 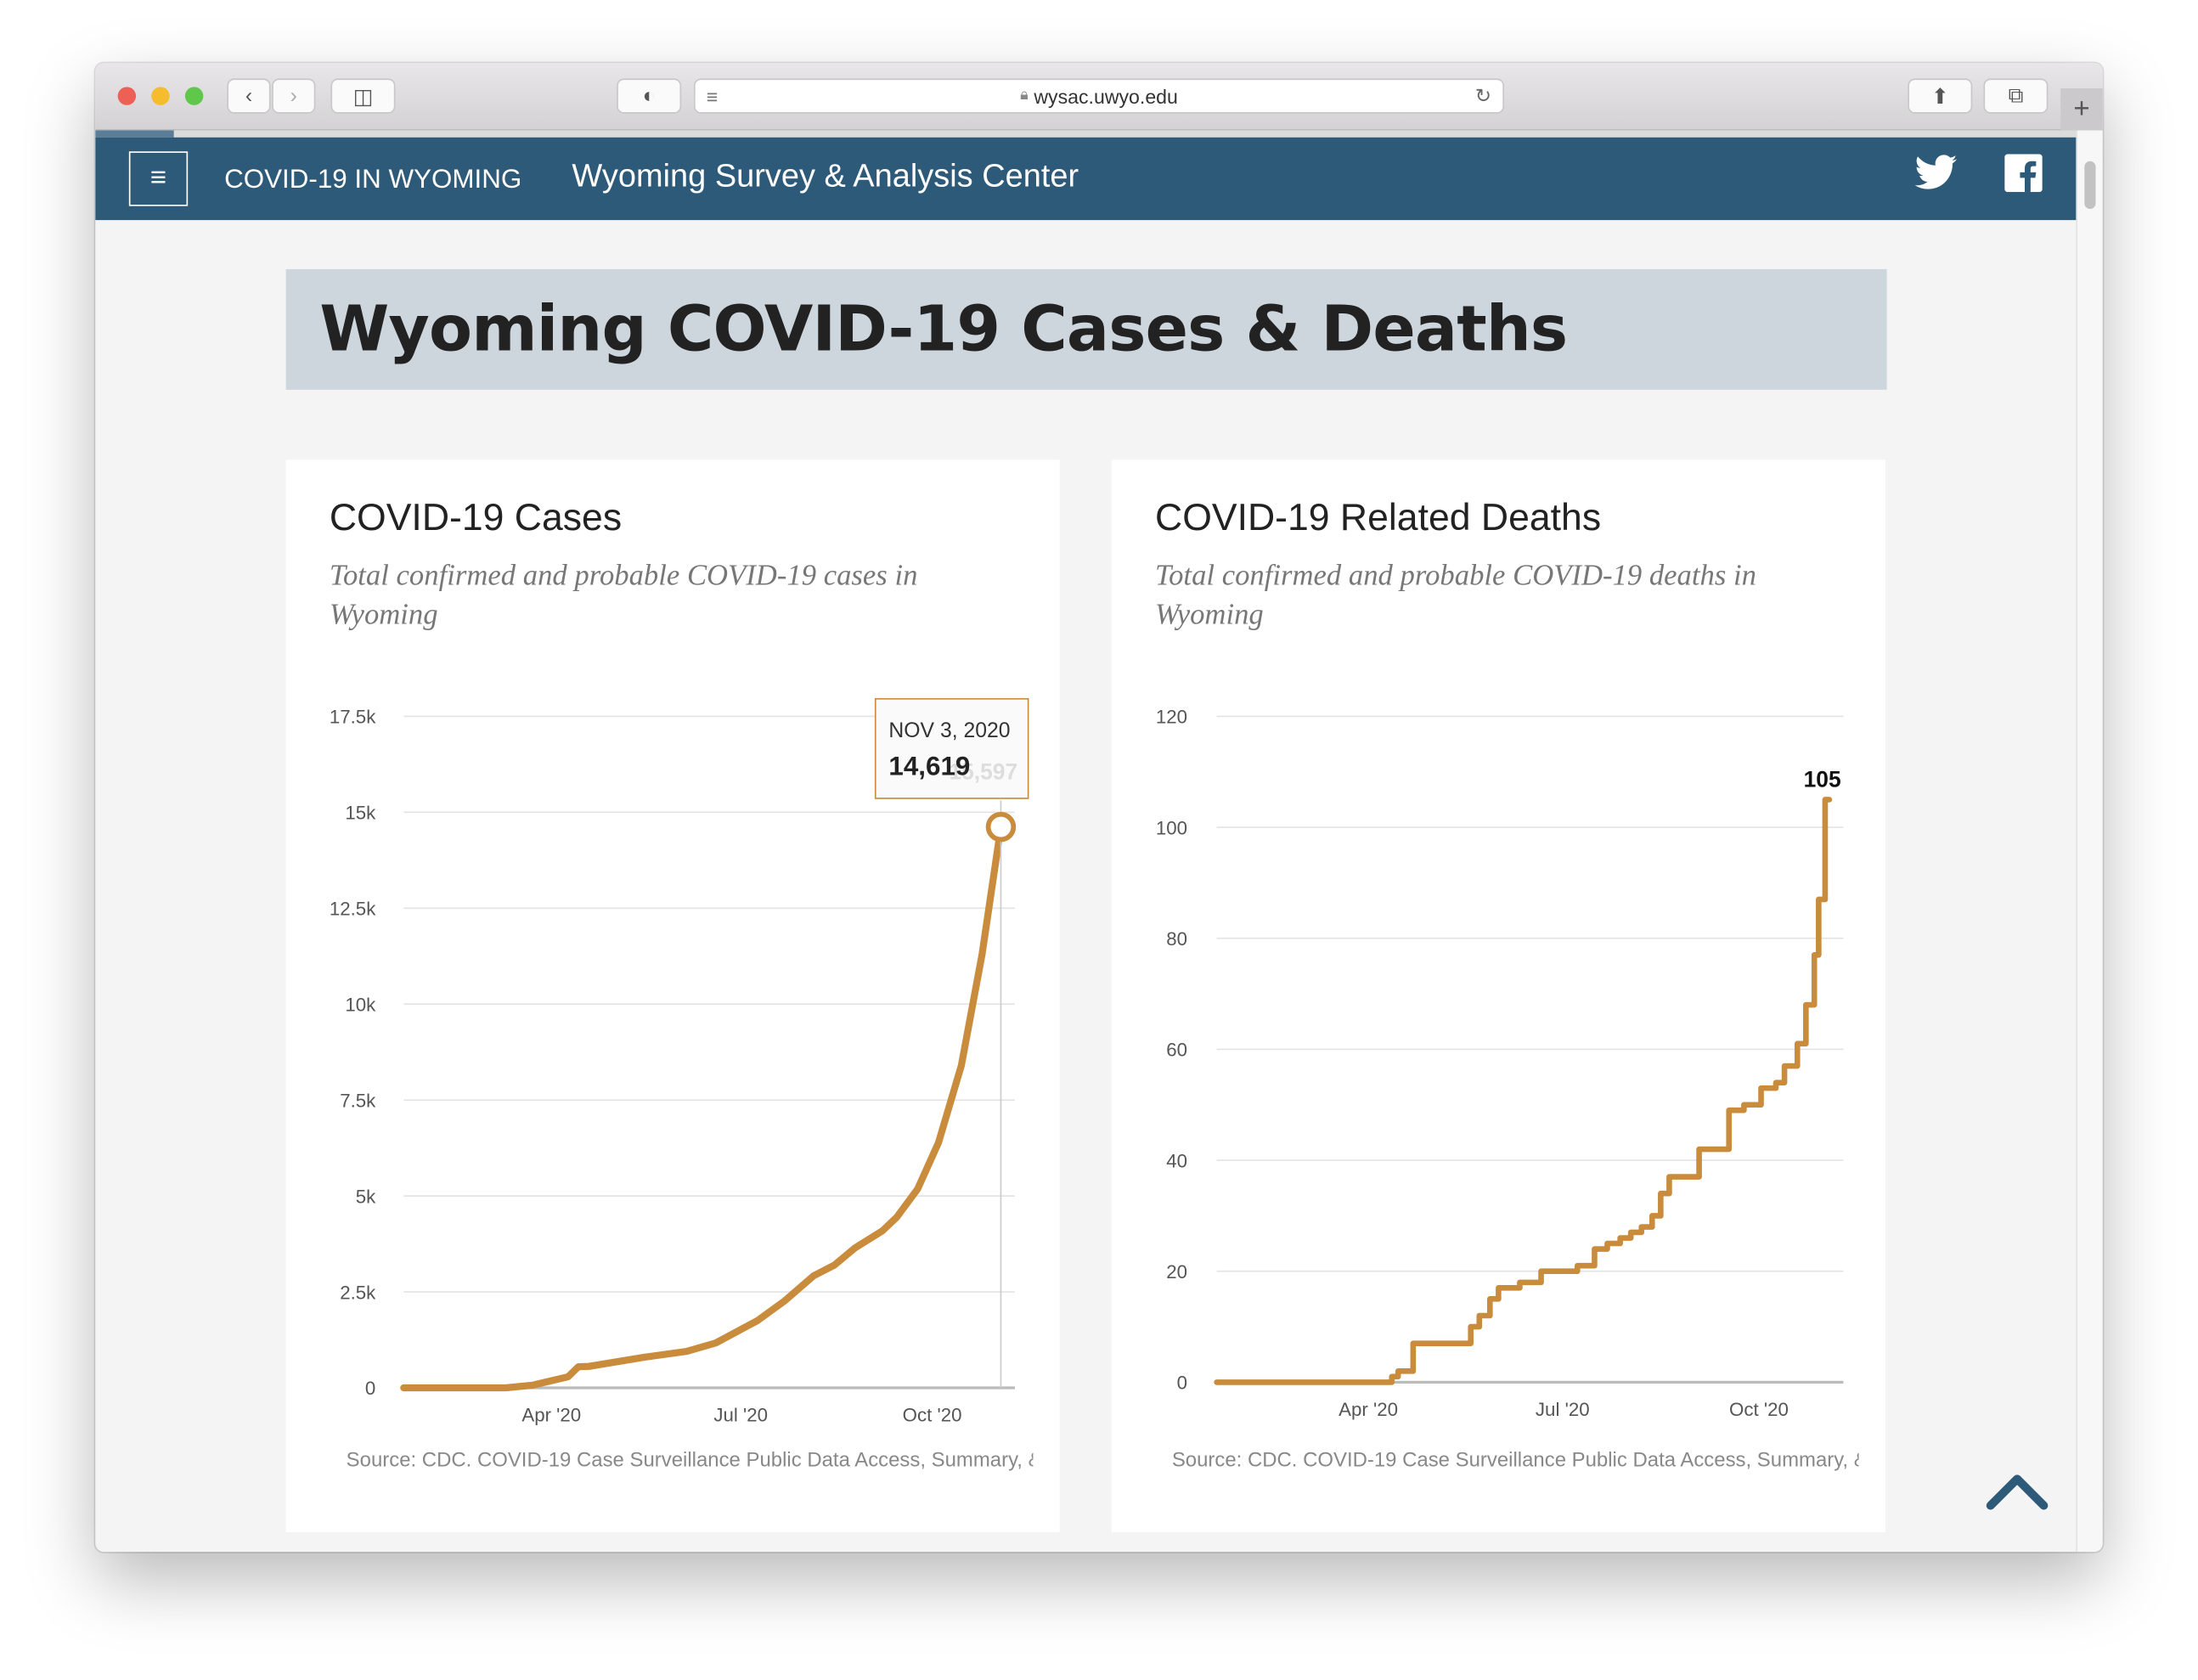 What do you see at coordinates (353, 909) in the screenshot?
I see `y-tick-label: 12.5k` at bounding box center [353, 909].